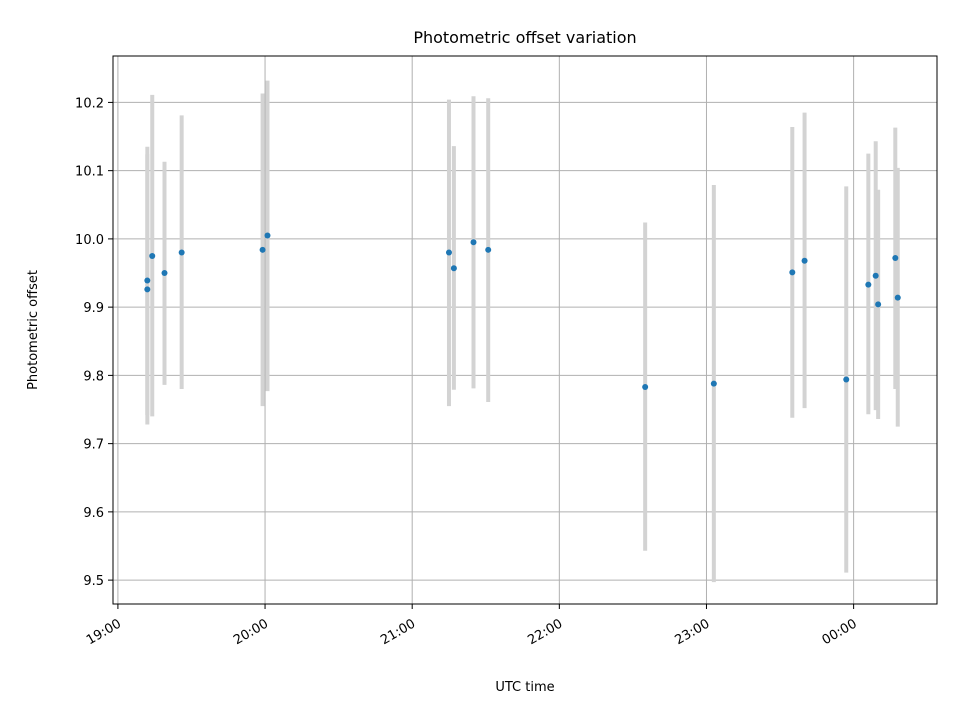 This screenshot has height=720, width=960. I want to click on y-tick-label: 9.6, so click(93, 513).